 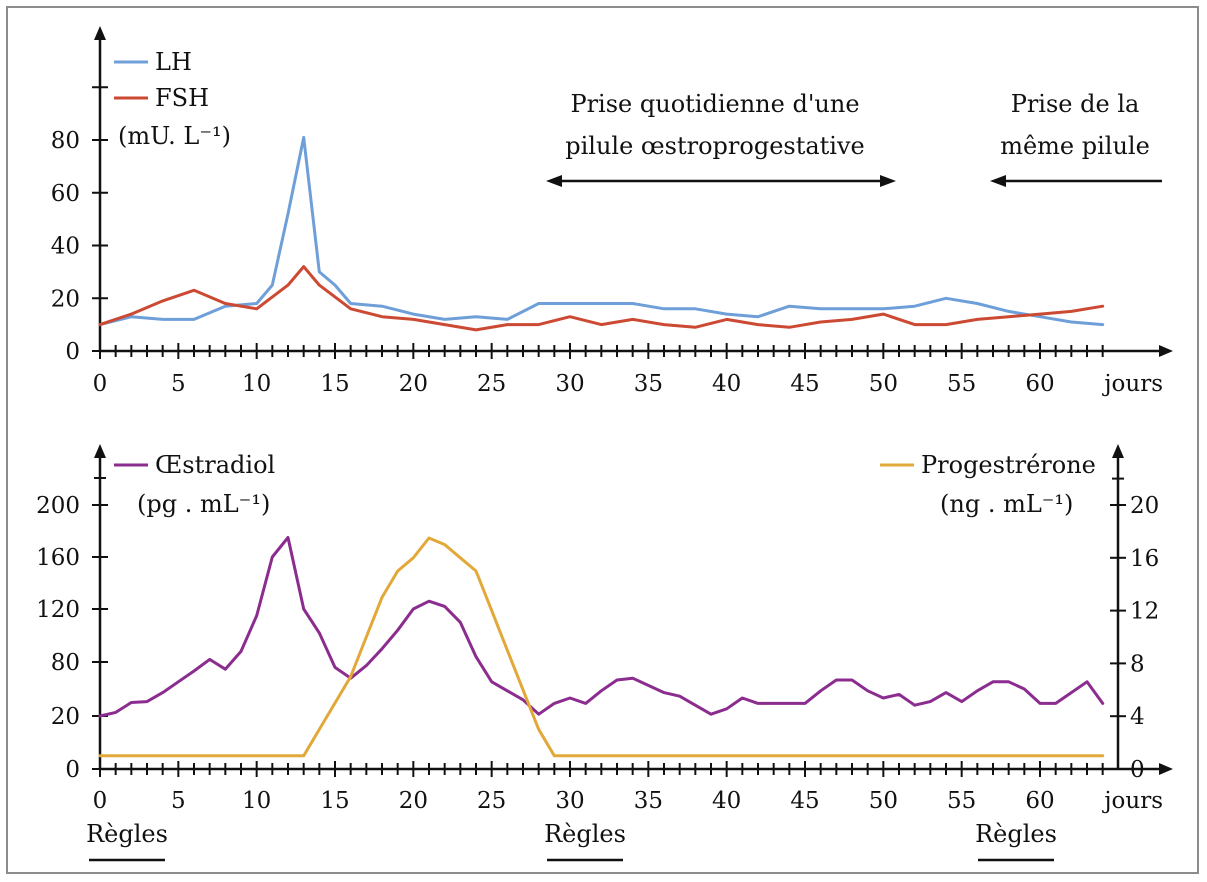 I want to click on bottom-right-y-tick-label: 4, so click(x=1137, y=717).